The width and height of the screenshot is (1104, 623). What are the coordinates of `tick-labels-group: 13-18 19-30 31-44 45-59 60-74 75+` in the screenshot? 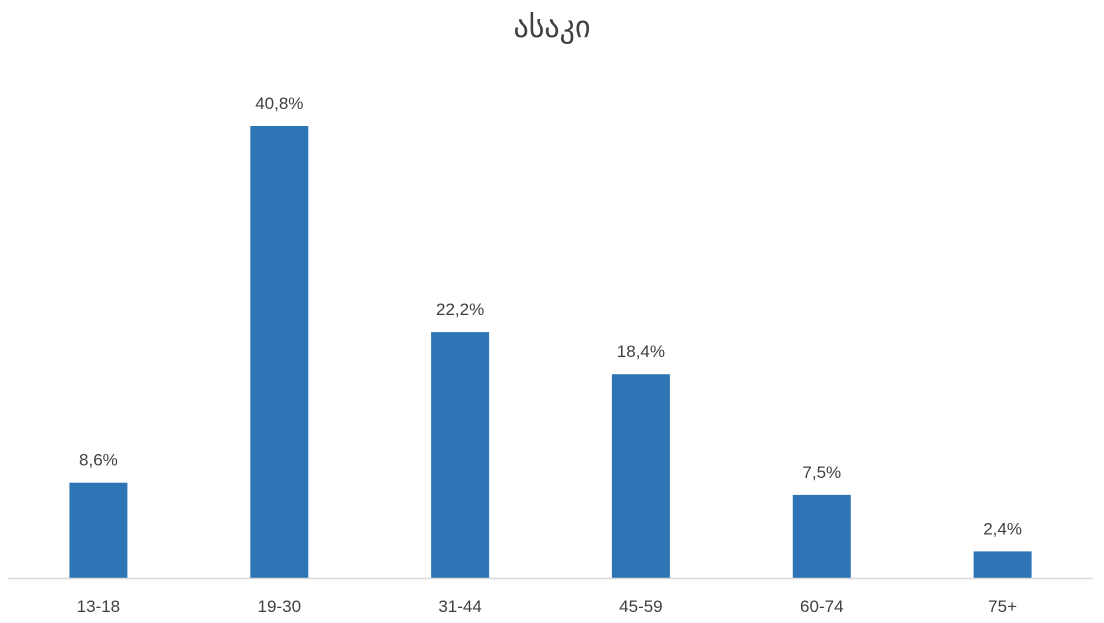 It's located at (547, 606).